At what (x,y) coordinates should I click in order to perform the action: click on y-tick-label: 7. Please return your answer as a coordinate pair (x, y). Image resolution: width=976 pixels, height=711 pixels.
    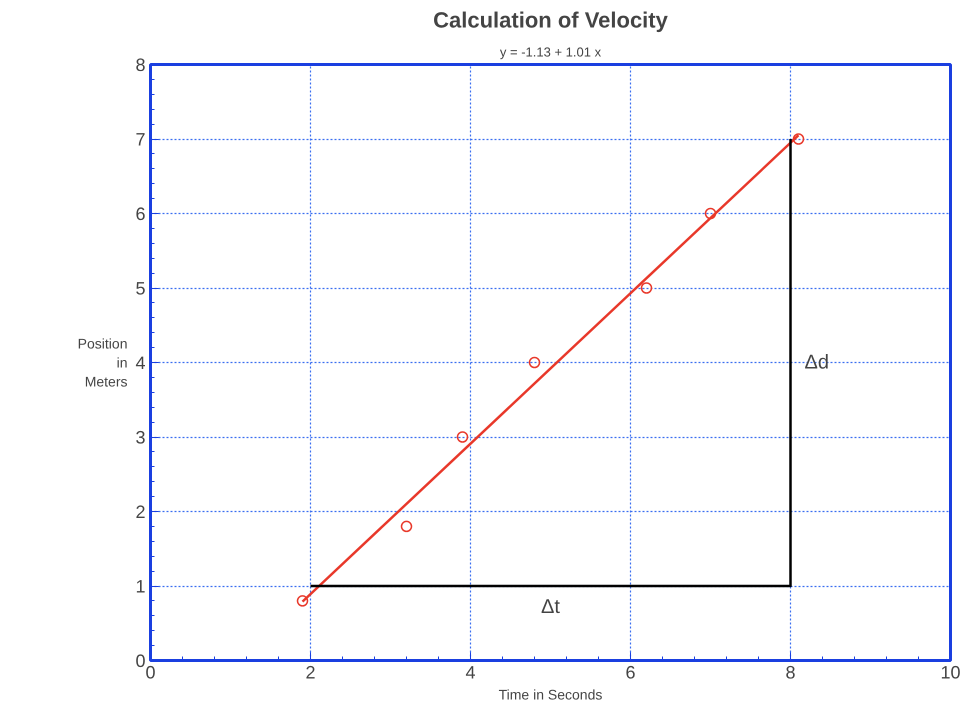
    Looking at the image, I should click on (140, 140).